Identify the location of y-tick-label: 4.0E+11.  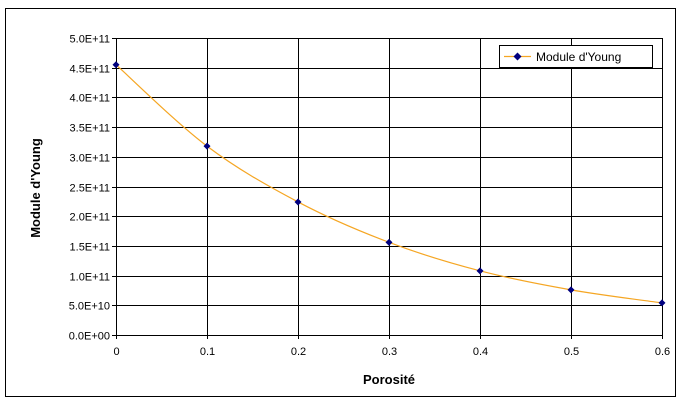
(90, 99).